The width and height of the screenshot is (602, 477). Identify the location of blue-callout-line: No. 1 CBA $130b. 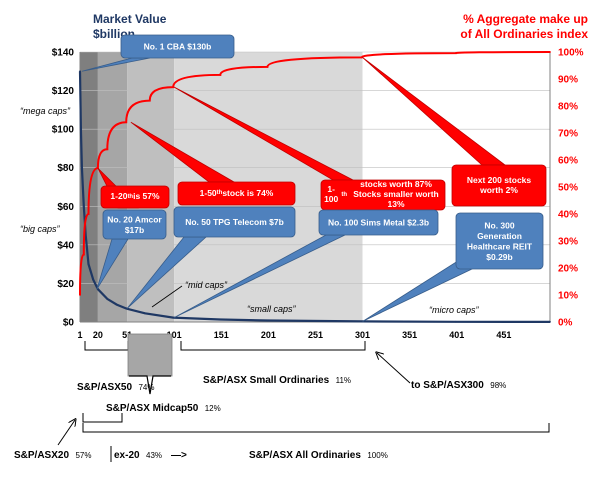
(178, 47).